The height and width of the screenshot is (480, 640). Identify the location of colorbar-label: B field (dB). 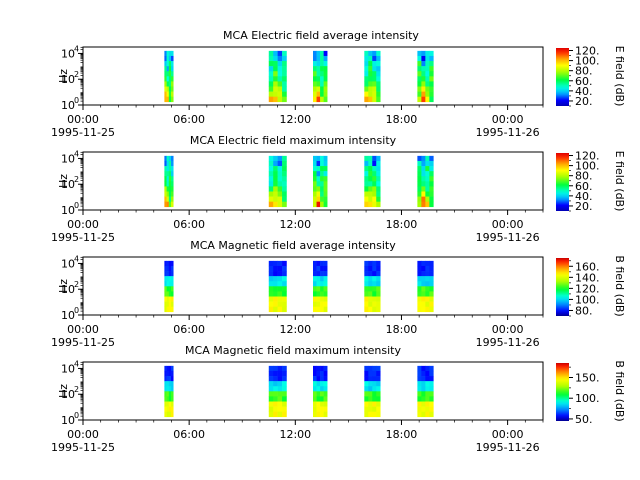
(619, 285).